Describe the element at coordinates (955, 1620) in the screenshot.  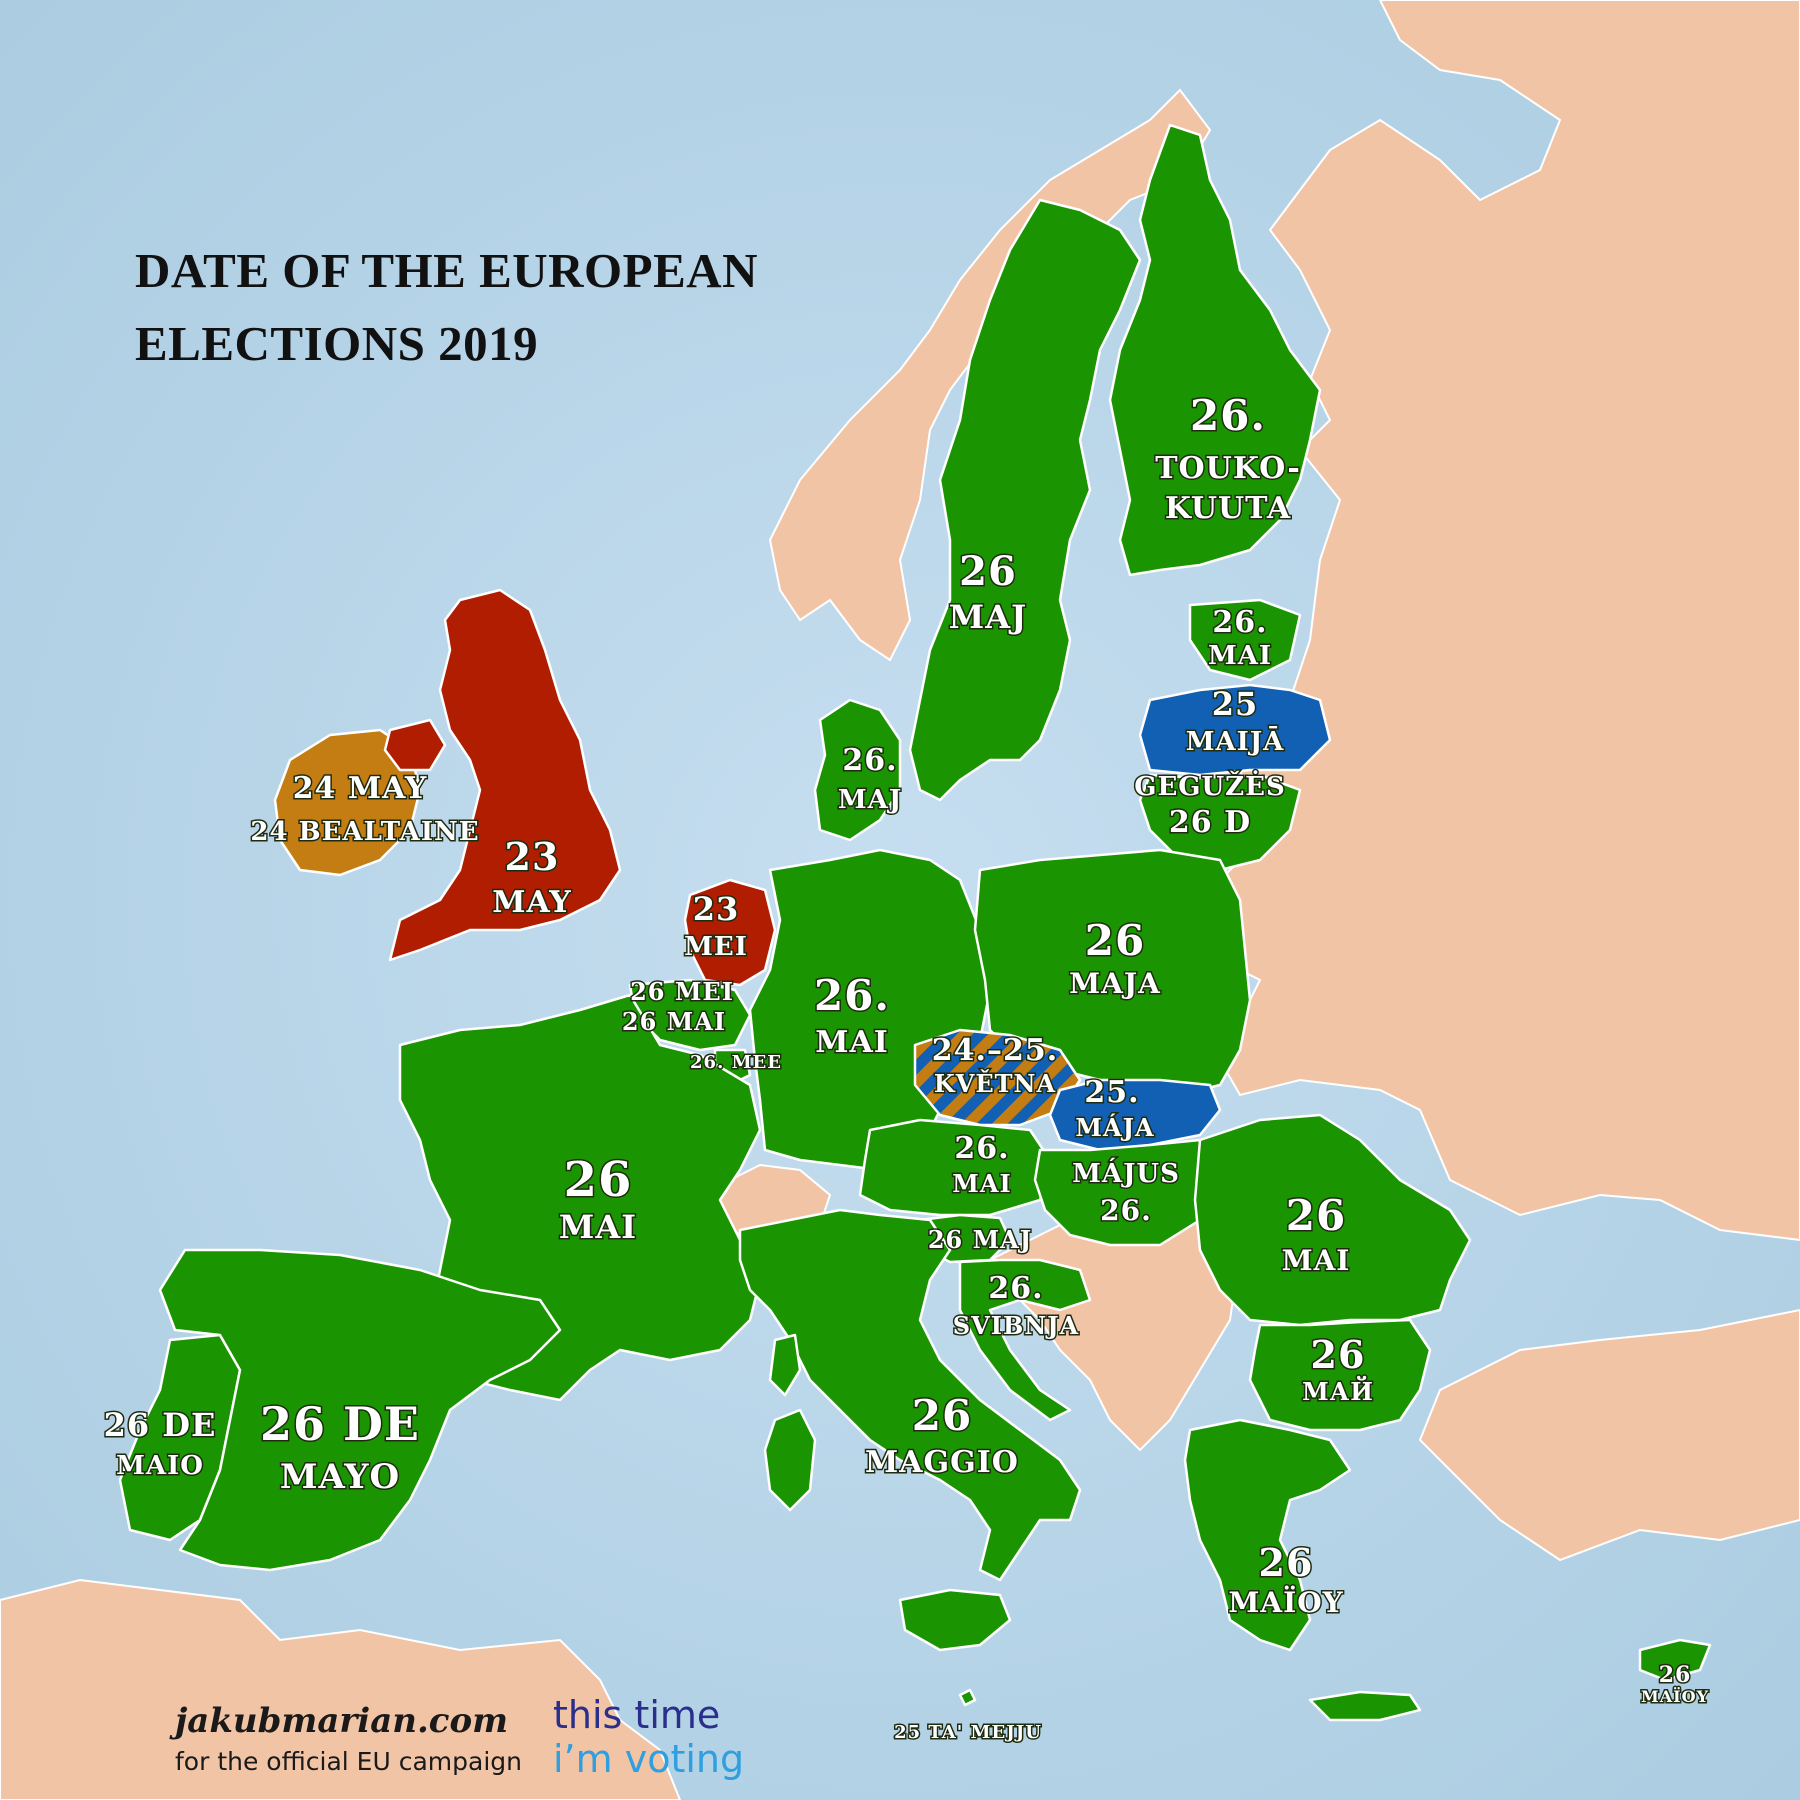
I see `sicily-shape` at that location.